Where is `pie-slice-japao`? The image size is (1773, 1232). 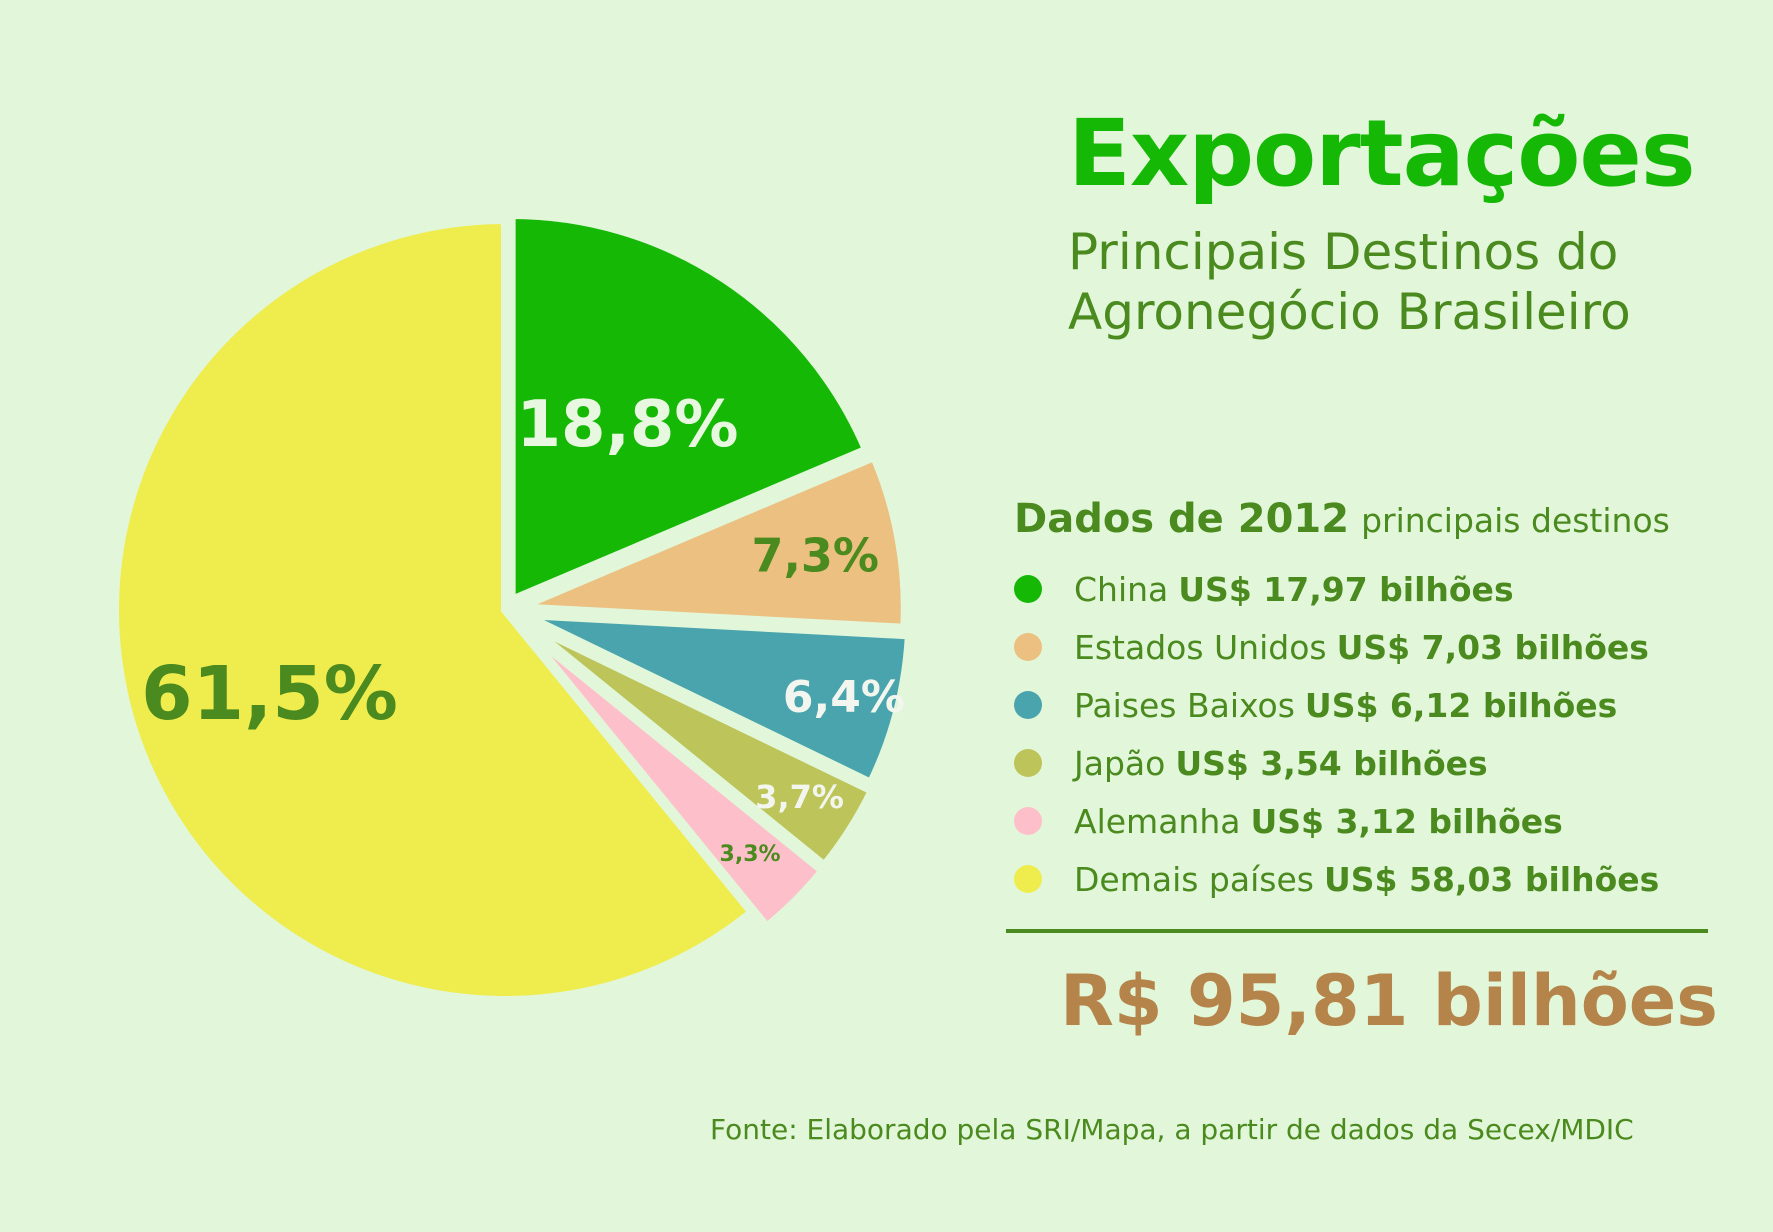
pie-slice-japao is located at coordinates (698, 744).